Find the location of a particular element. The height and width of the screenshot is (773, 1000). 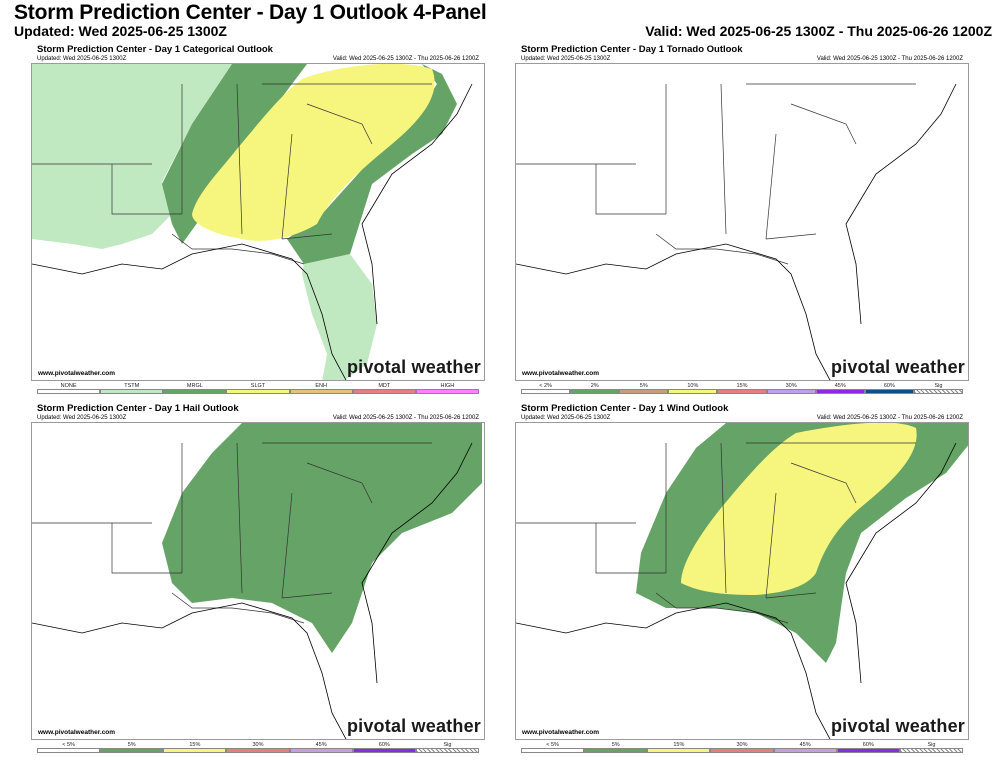

mrgl-area is located at coordinates (309, 164).